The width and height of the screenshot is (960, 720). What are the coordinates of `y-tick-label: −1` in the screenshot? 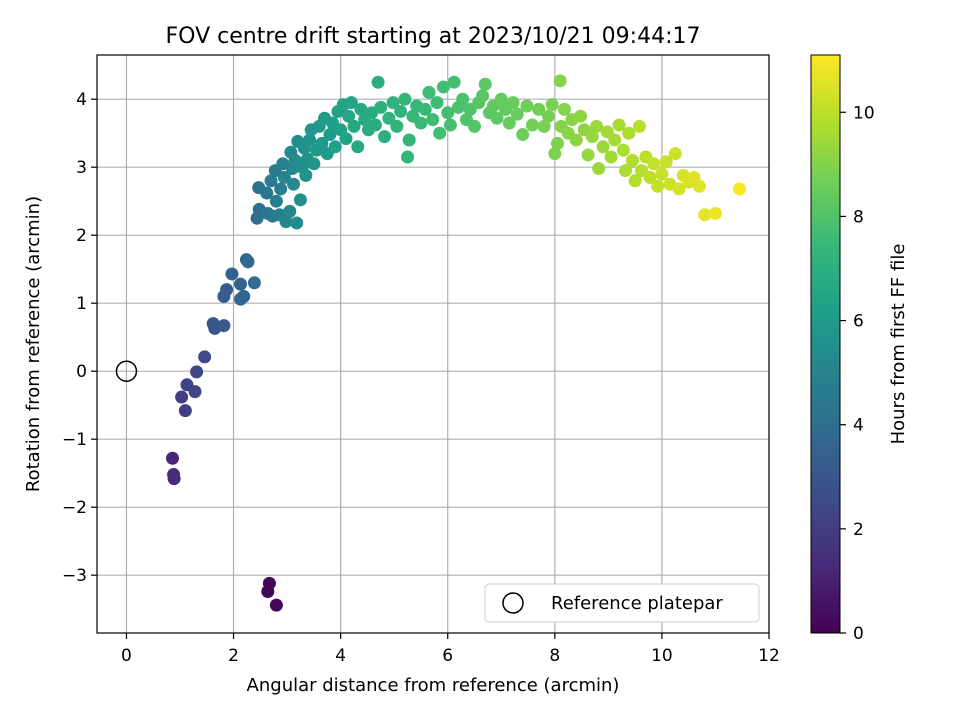 It's located at (74, 440).